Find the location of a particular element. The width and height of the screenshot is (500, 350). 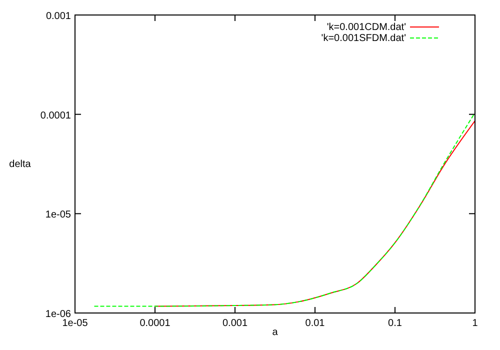

legend-label: 'k=0.001CDM.dat' is located at coordinates (366, 27).